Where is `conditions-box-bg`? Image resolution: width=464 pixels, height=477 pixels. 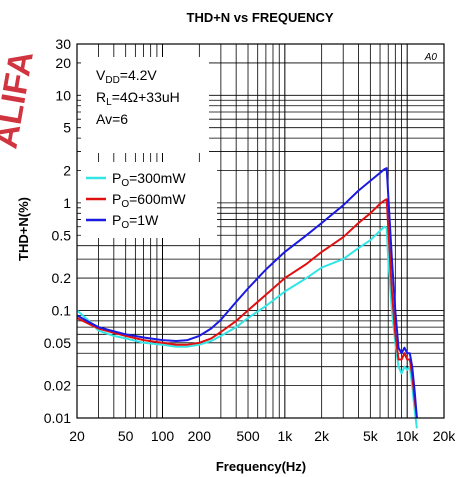
conditions-box-bg is located at coordinates (145, 105).